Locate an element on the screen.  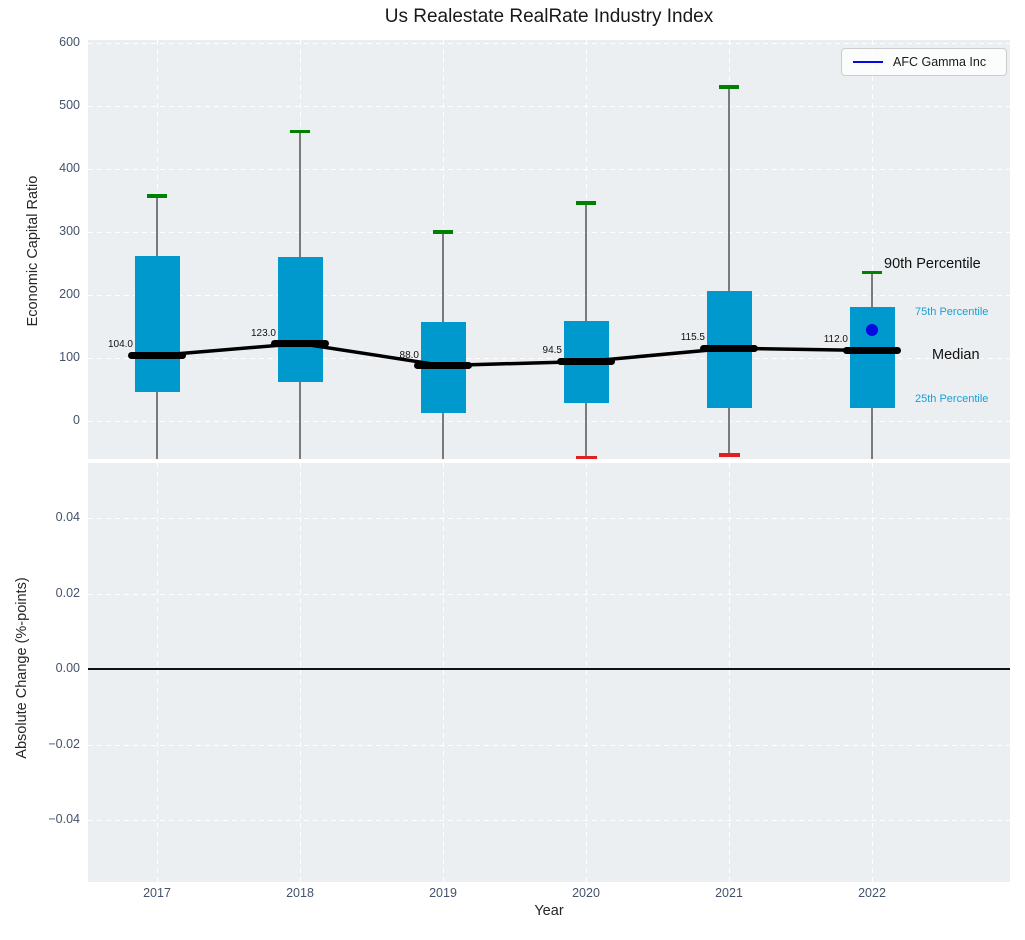
afc-gamma-point is located at coordinates (872, 329).